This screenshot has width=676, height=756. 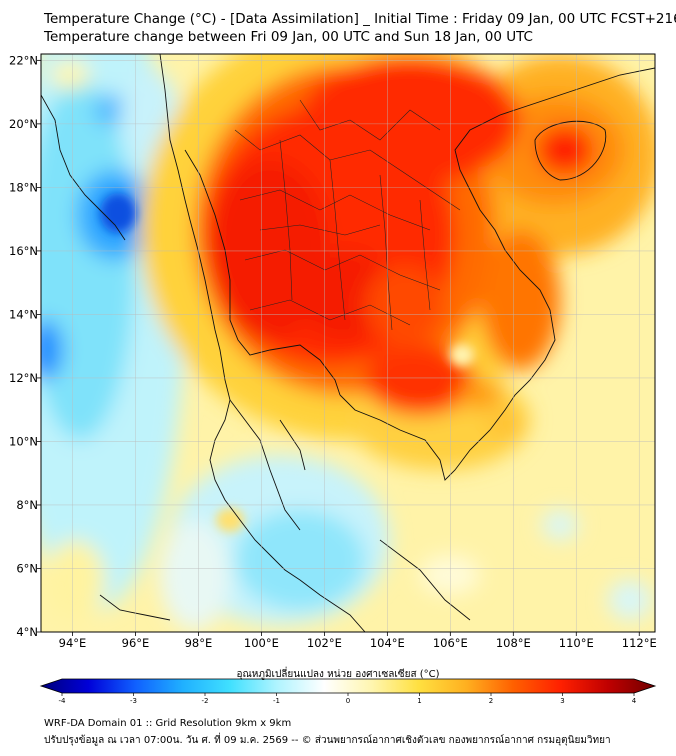 I want to click on lon-label-106: 106°E, so click(x=450, y=643).